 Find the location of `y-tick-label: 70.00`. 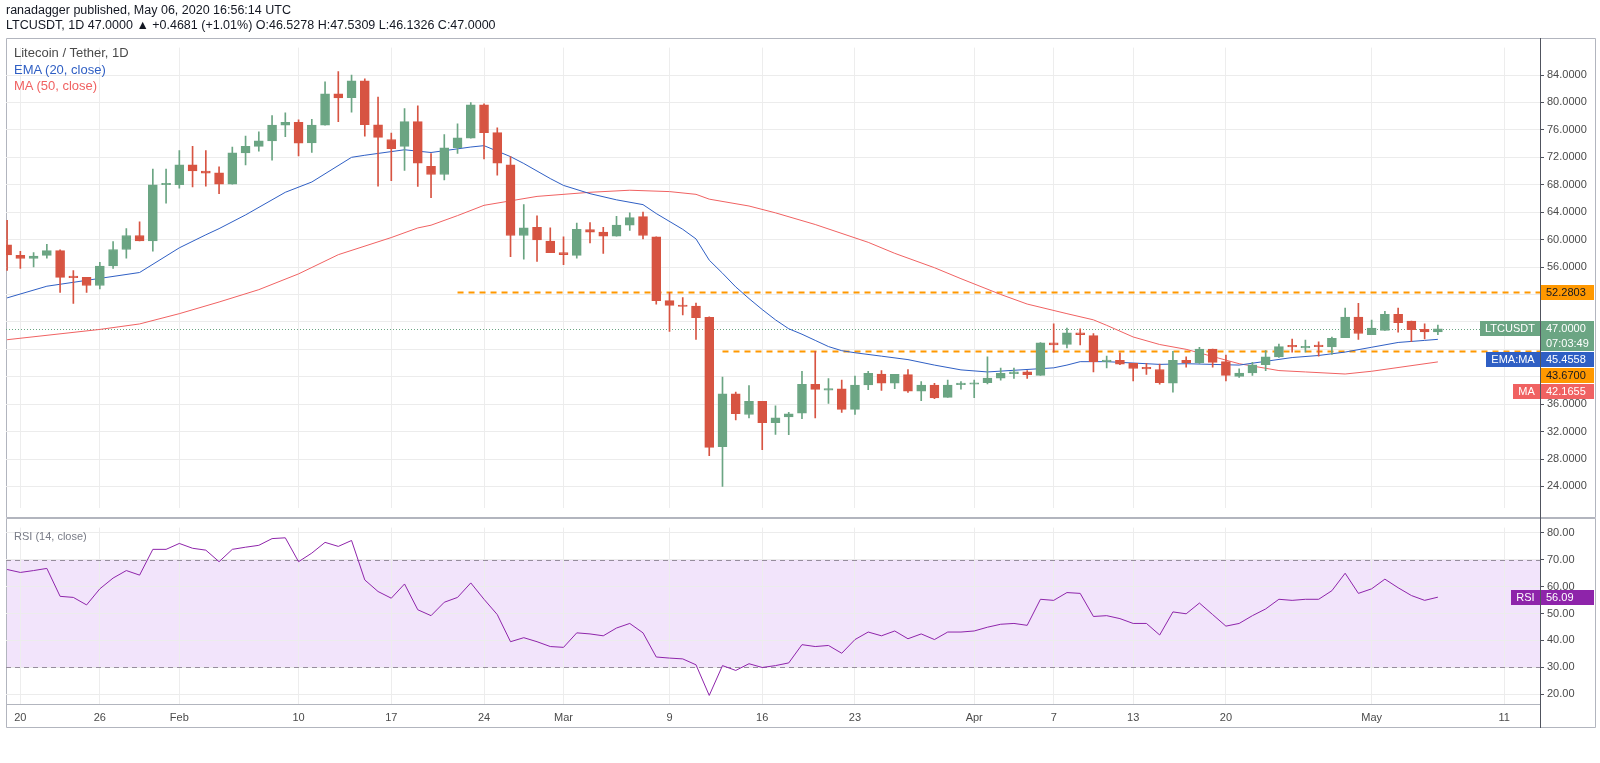

y-tick-label: 70.00 is located at coordinates (1561, 558).